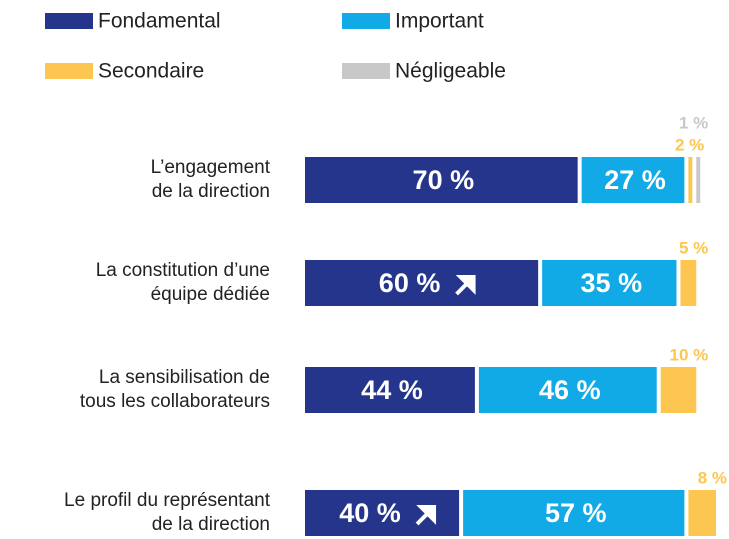 This screenshot has height=539, width=729. I want to click on category-label: L’engagement, so click(211, 167).